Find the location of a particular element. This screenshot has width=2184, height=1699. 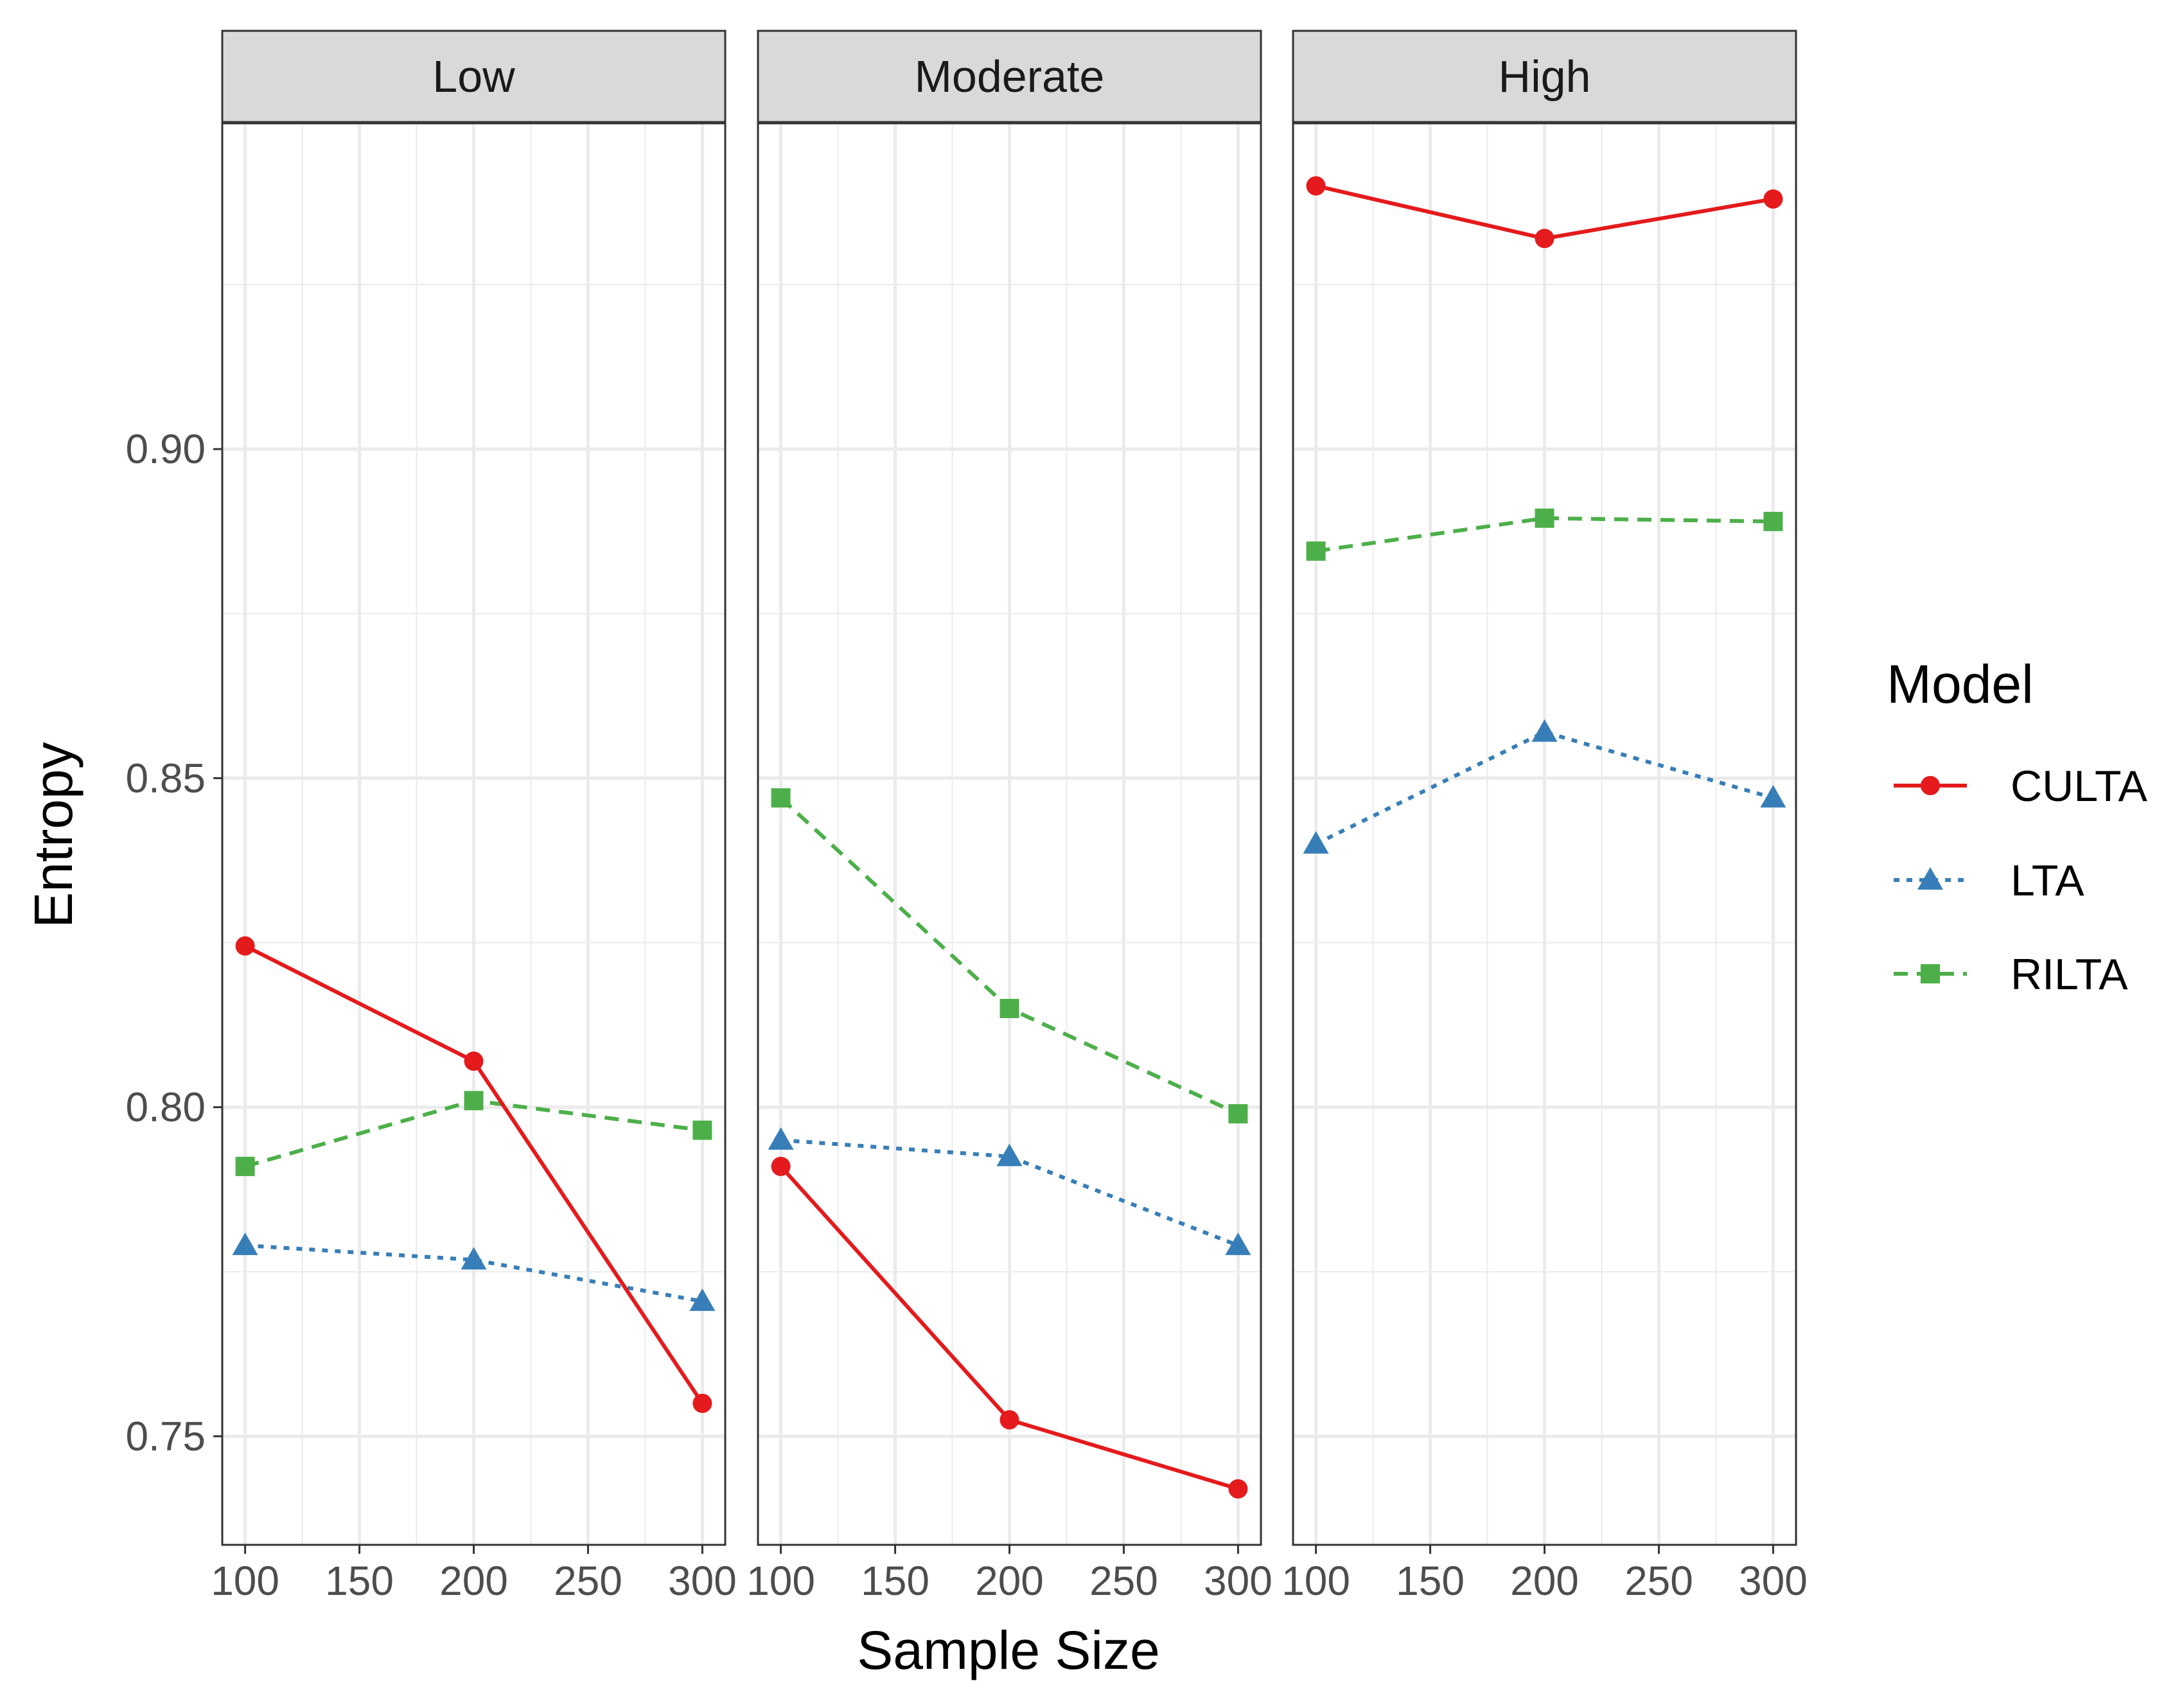

legend-label-culta: CULTA is located at coordinates (2079, 786).